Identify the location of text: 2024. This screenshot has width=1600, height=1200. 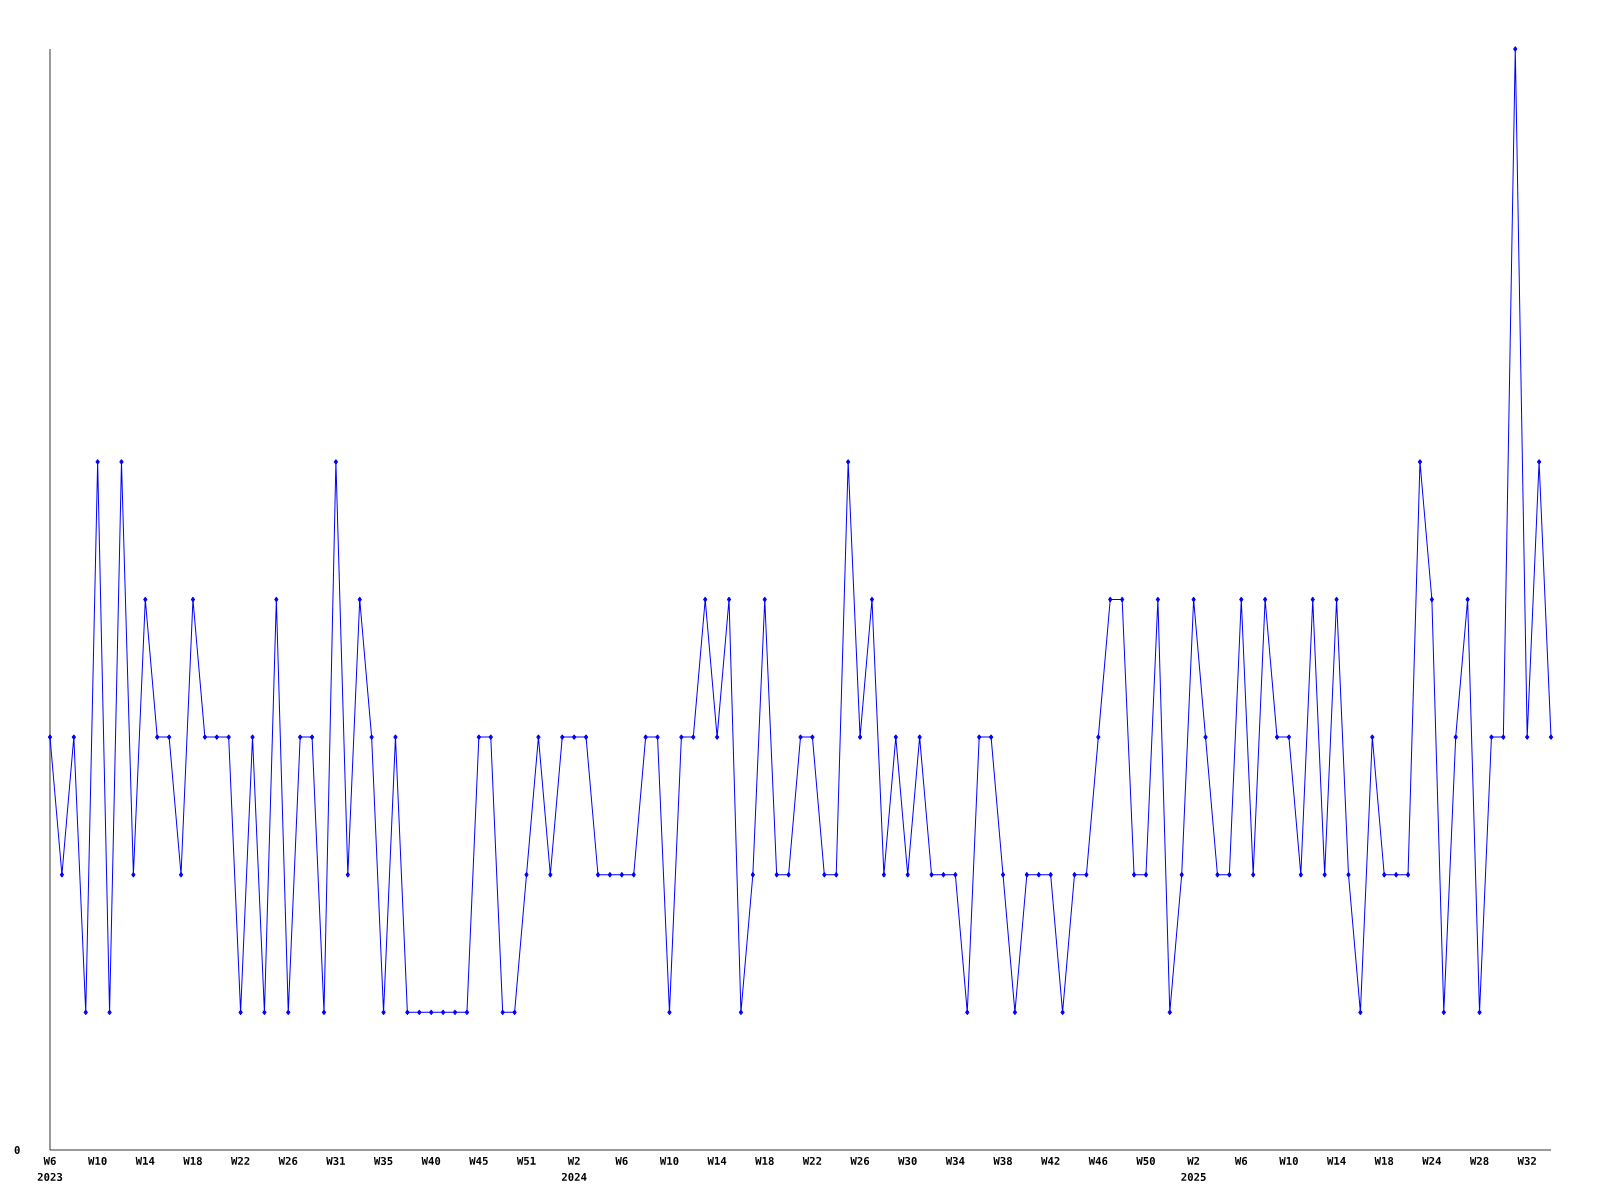
(574, 1176).